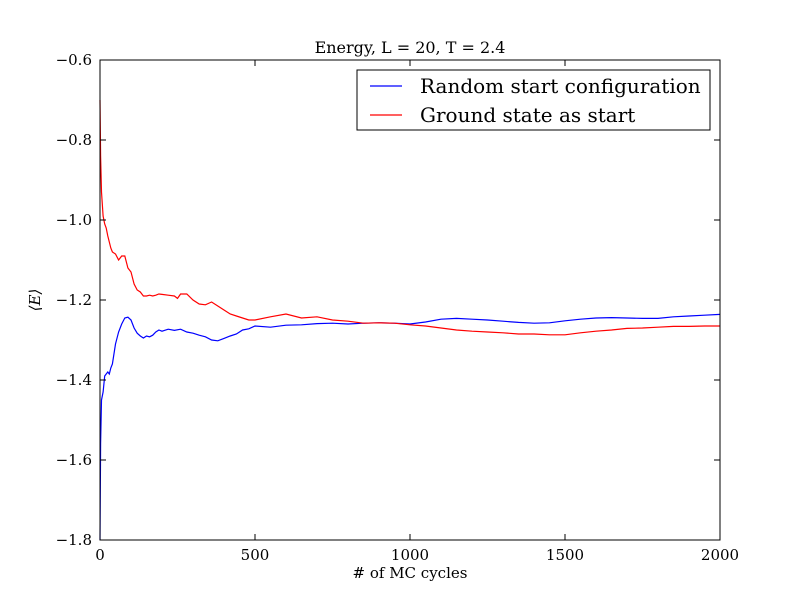  Describe the element at coordinates (560, 86) in the screenshot. I see `legend-label-random: Random start configuration` at that location.